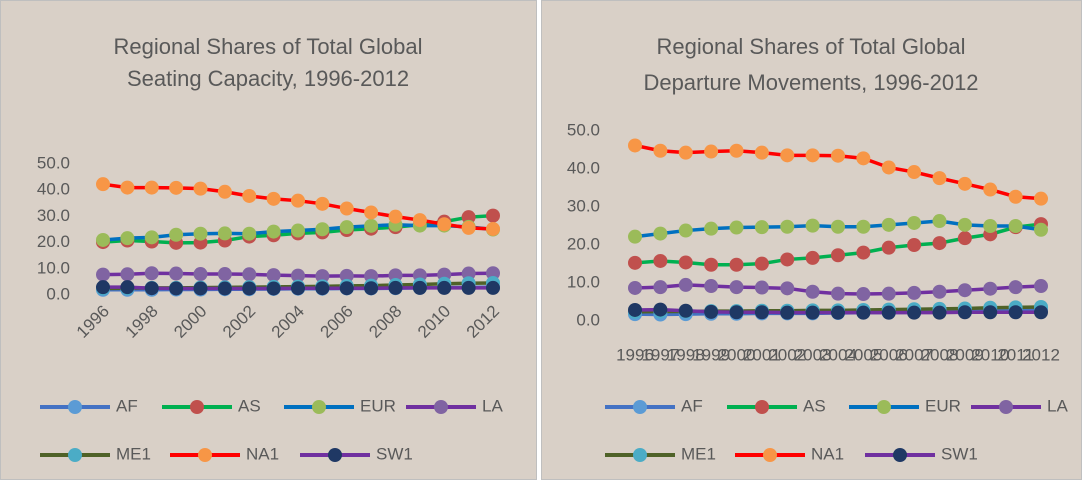  What do you see at coordinates (660, 354) in the screenshot?
I see `x-tick-label: 1997` at bounding box center [660, 354].